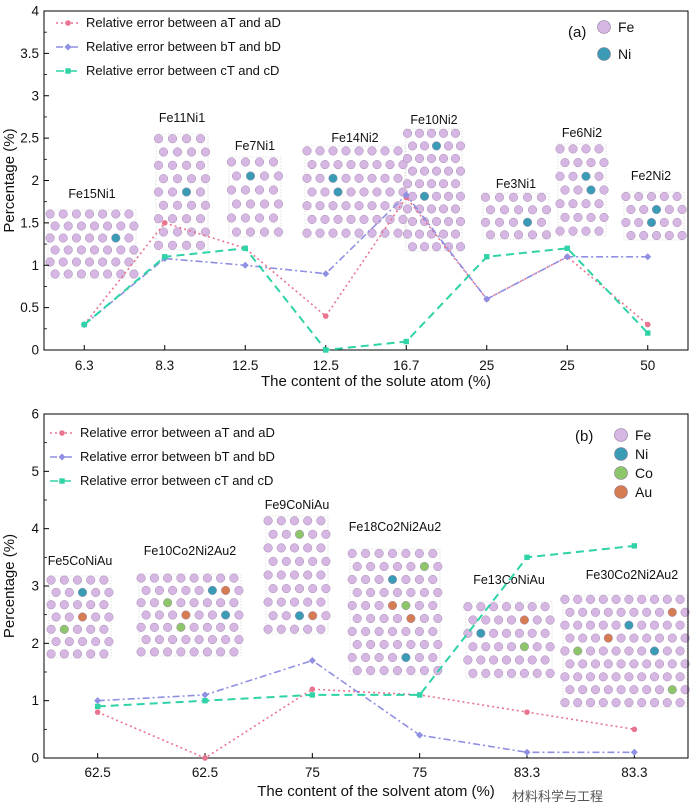 Image resolution: width=693 pixels, height=806 pixels. What do you see at coordinates (392, 605) in the screenshot?
I see `atom-au` at bounding box center [392, 605].